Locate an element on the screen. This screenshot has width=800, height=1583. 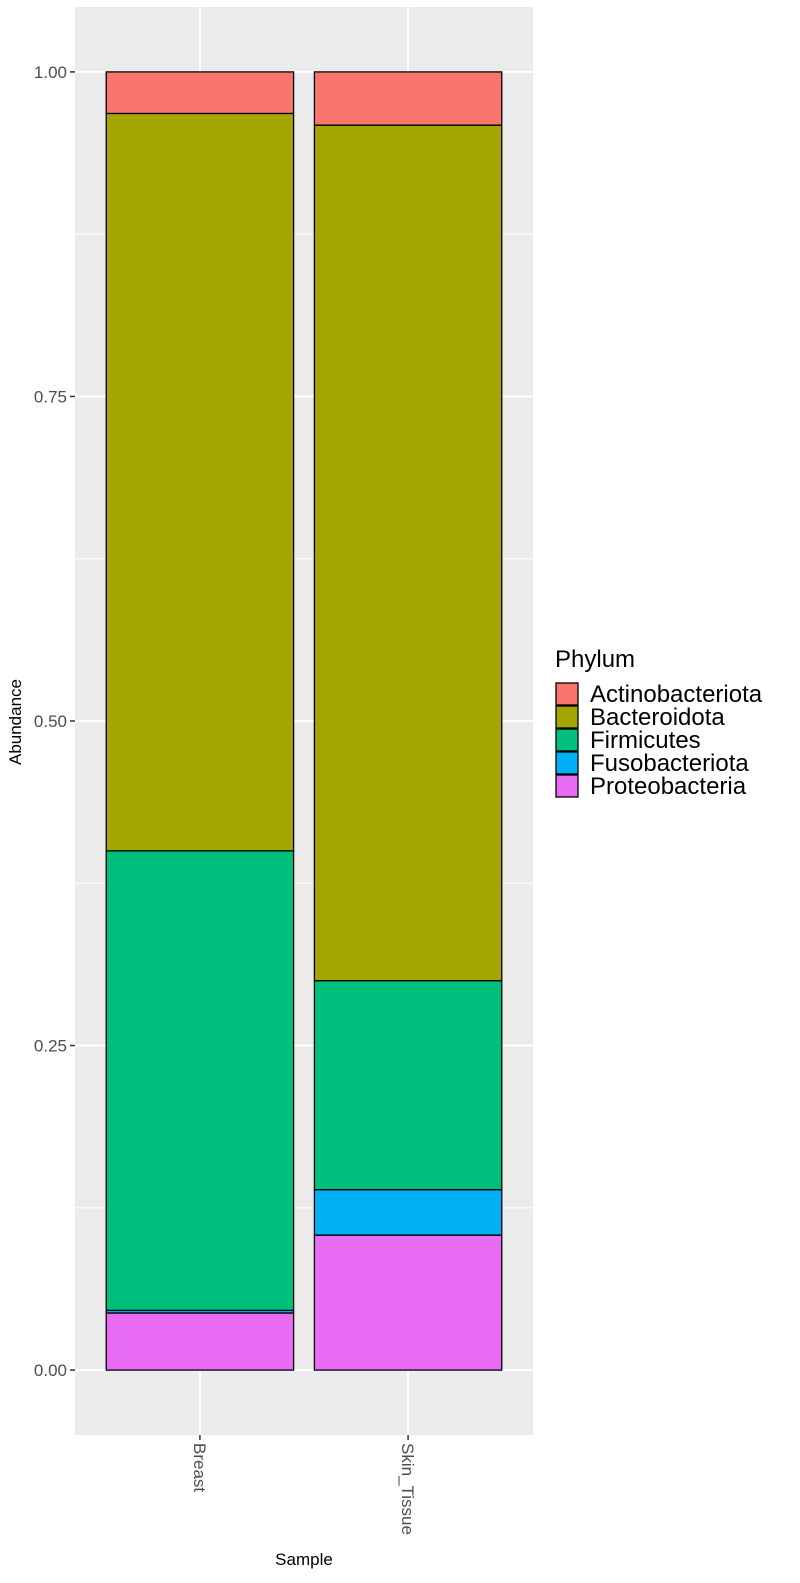
bar-segment-skin-tissue-bacteroidota is located at coordinates (408, 553).